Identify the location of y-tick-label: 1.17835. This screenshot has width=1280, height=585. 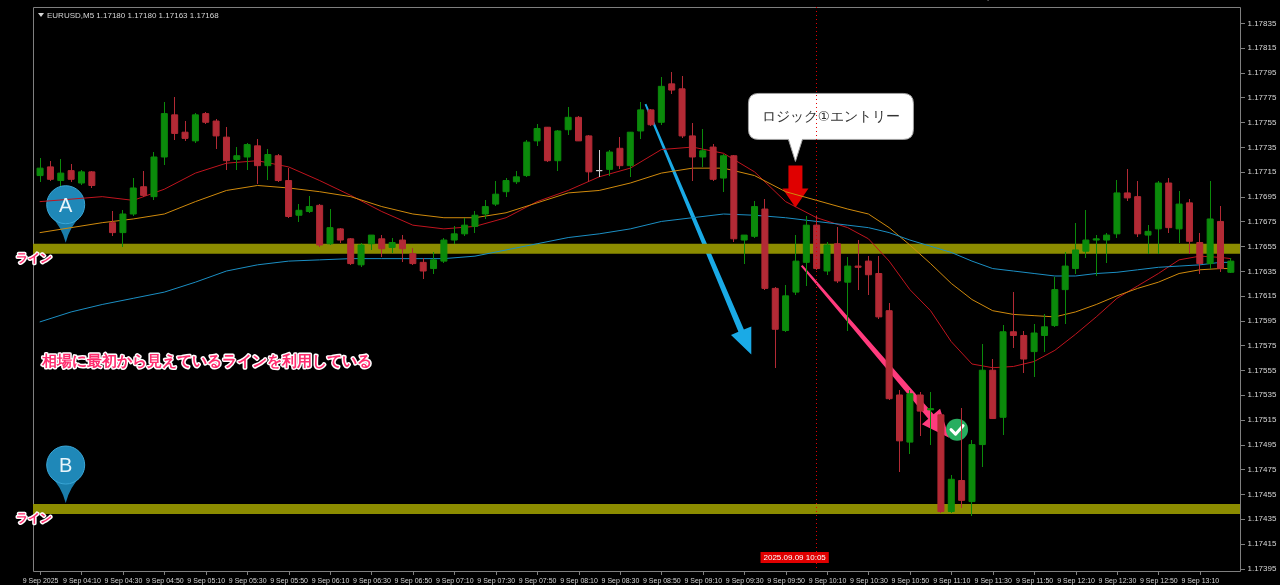
(1262, 23).